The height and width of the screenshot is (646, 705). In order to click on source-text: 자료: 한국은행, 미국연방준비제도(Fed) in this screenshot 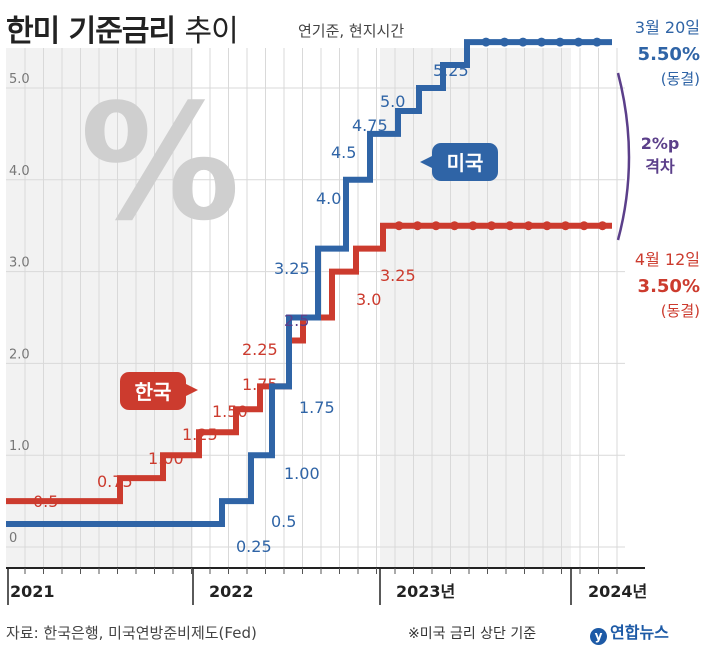, I will do `click(131, 633)`.